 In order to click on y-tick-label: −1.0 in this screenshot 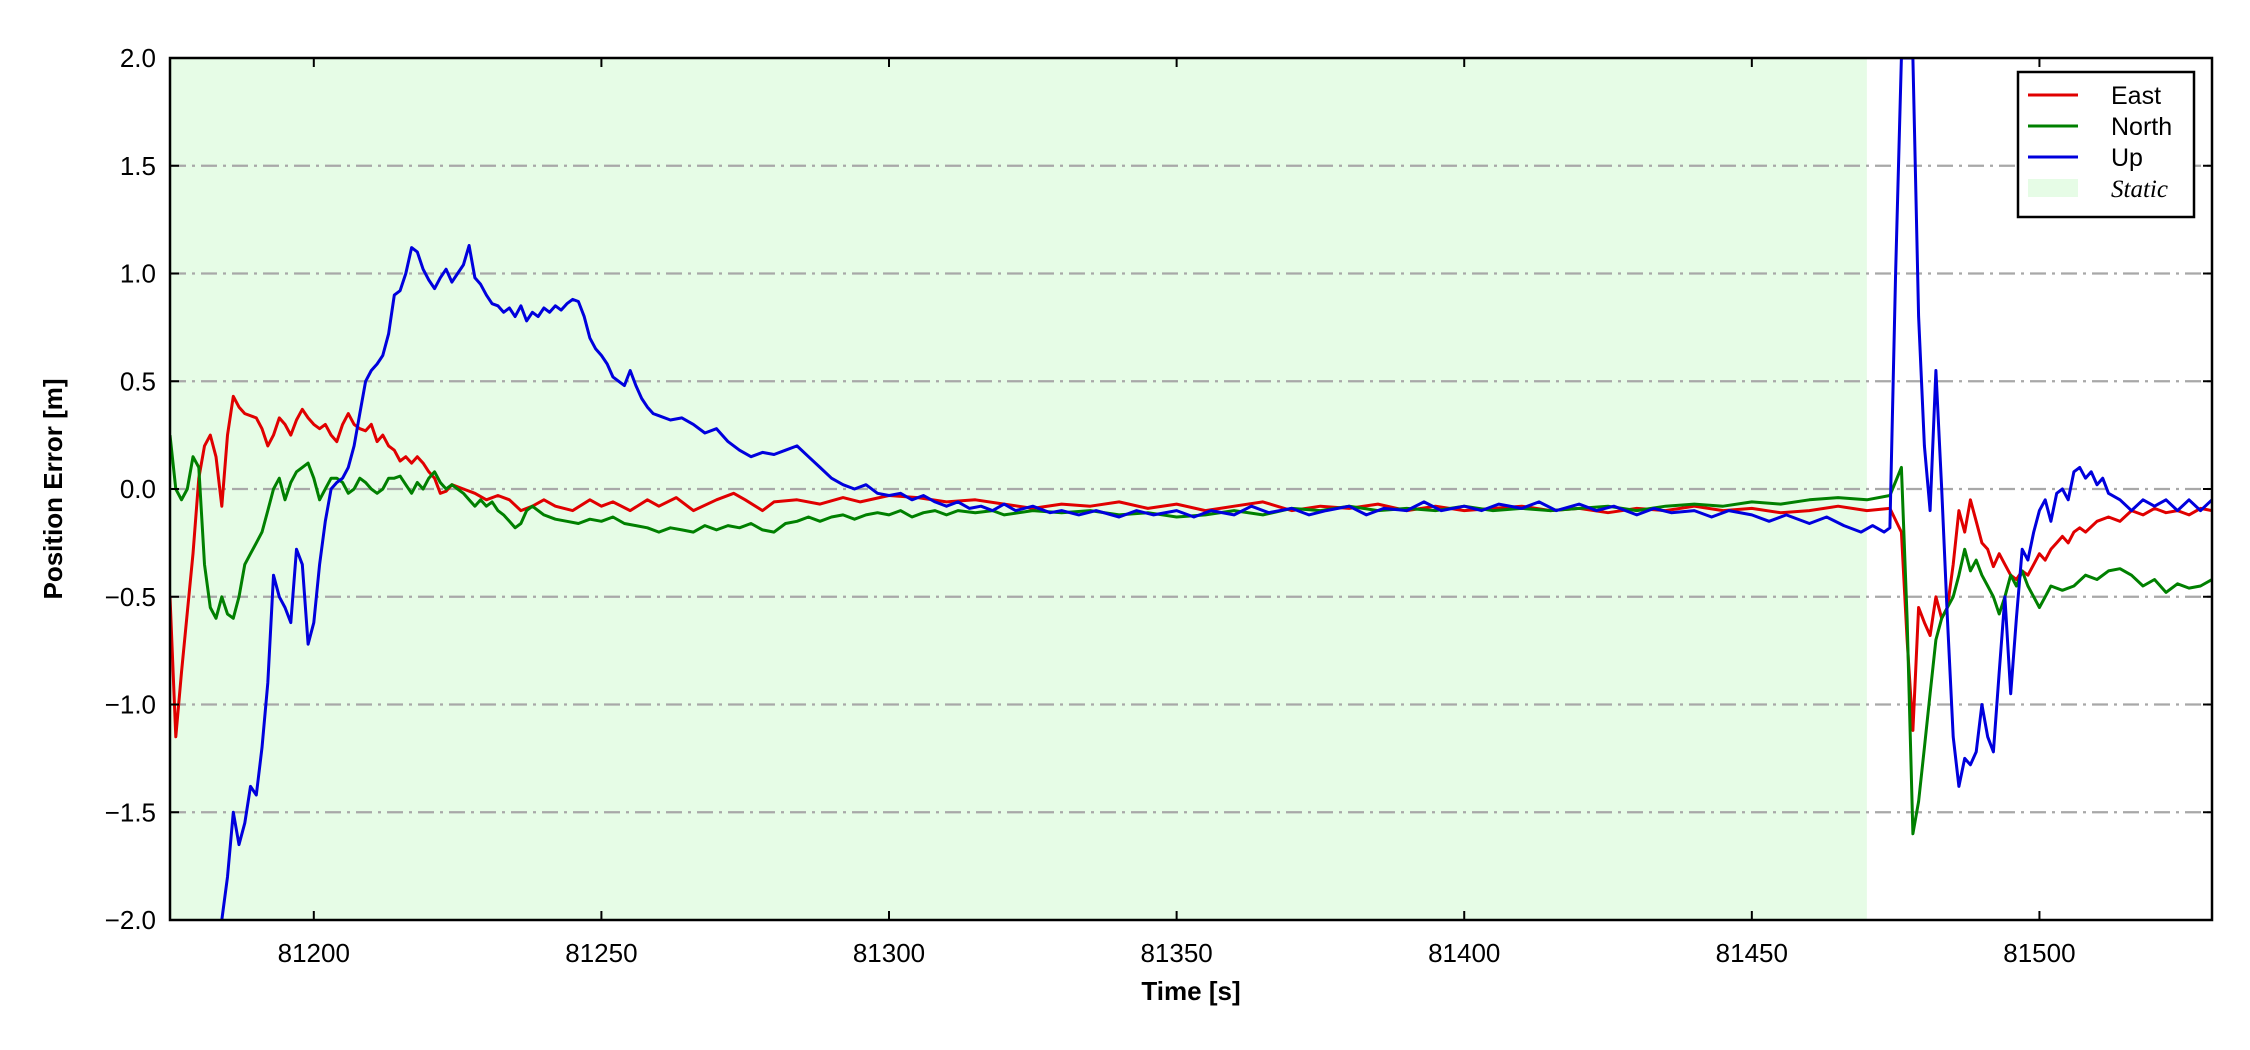, I will do `click(130, 705)`.